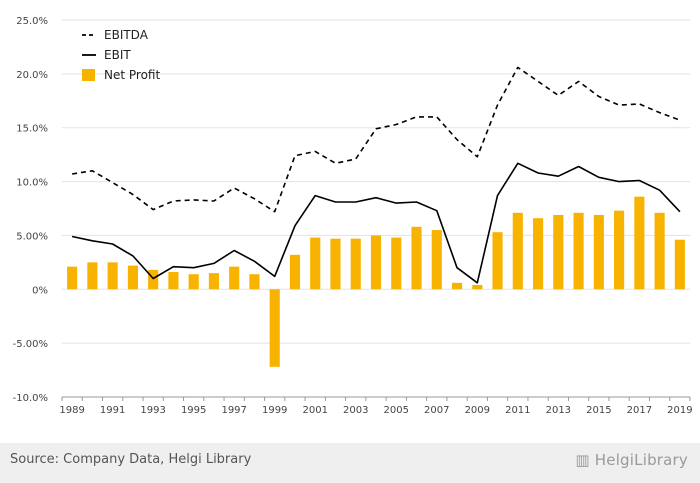 Image resolution: width=700 pixels, height=483 pixels. I want to click on x-tick-label: 2011, so click(517, 410).